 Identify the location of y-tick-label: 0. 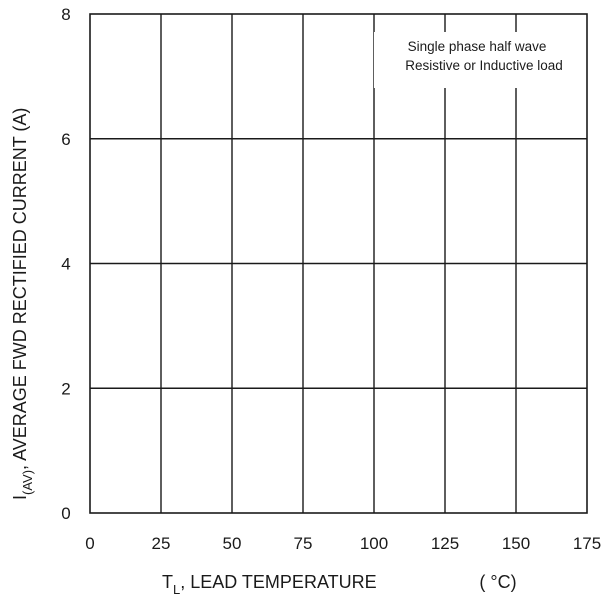
(65, 513).